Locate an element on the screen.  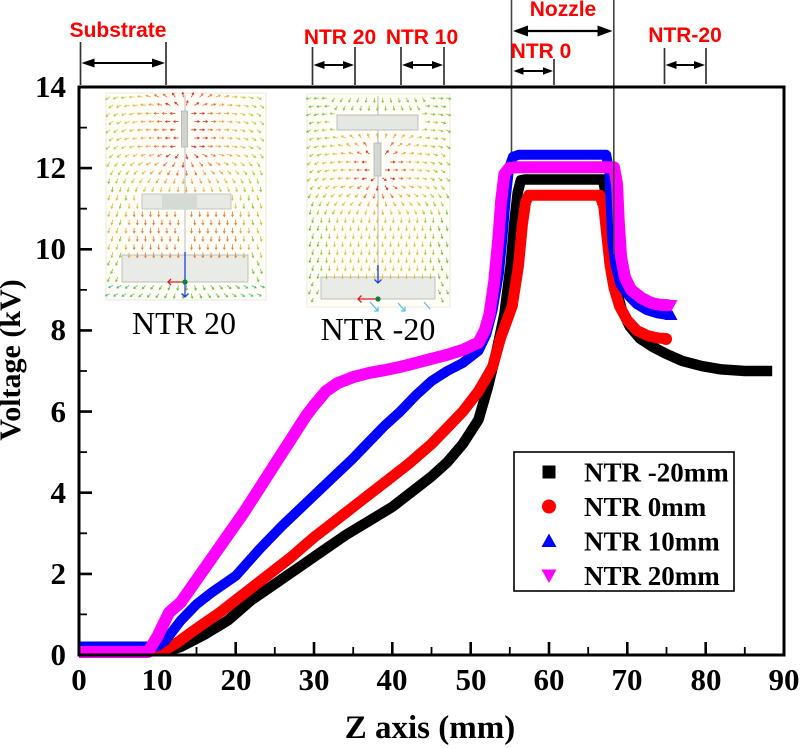
svg-text: Voltage (kV) is located at coordinates (13, 359).